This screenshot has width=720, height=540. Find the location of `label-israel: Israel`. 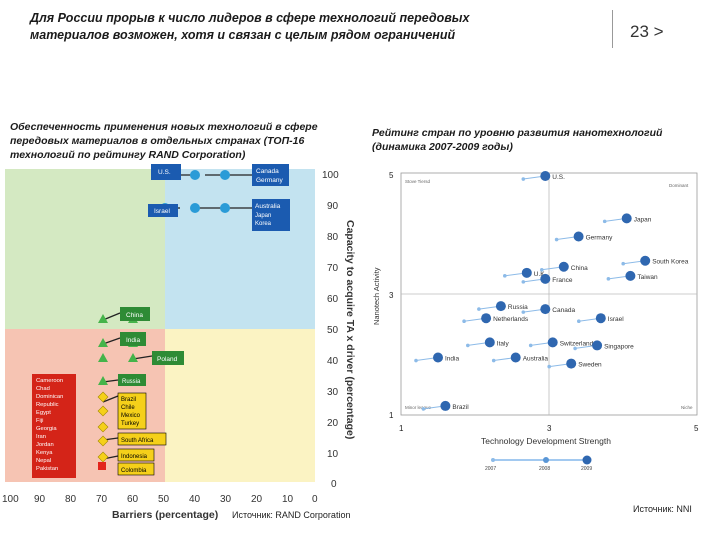

label-israel: Israel is located at coordinates (162, 211).